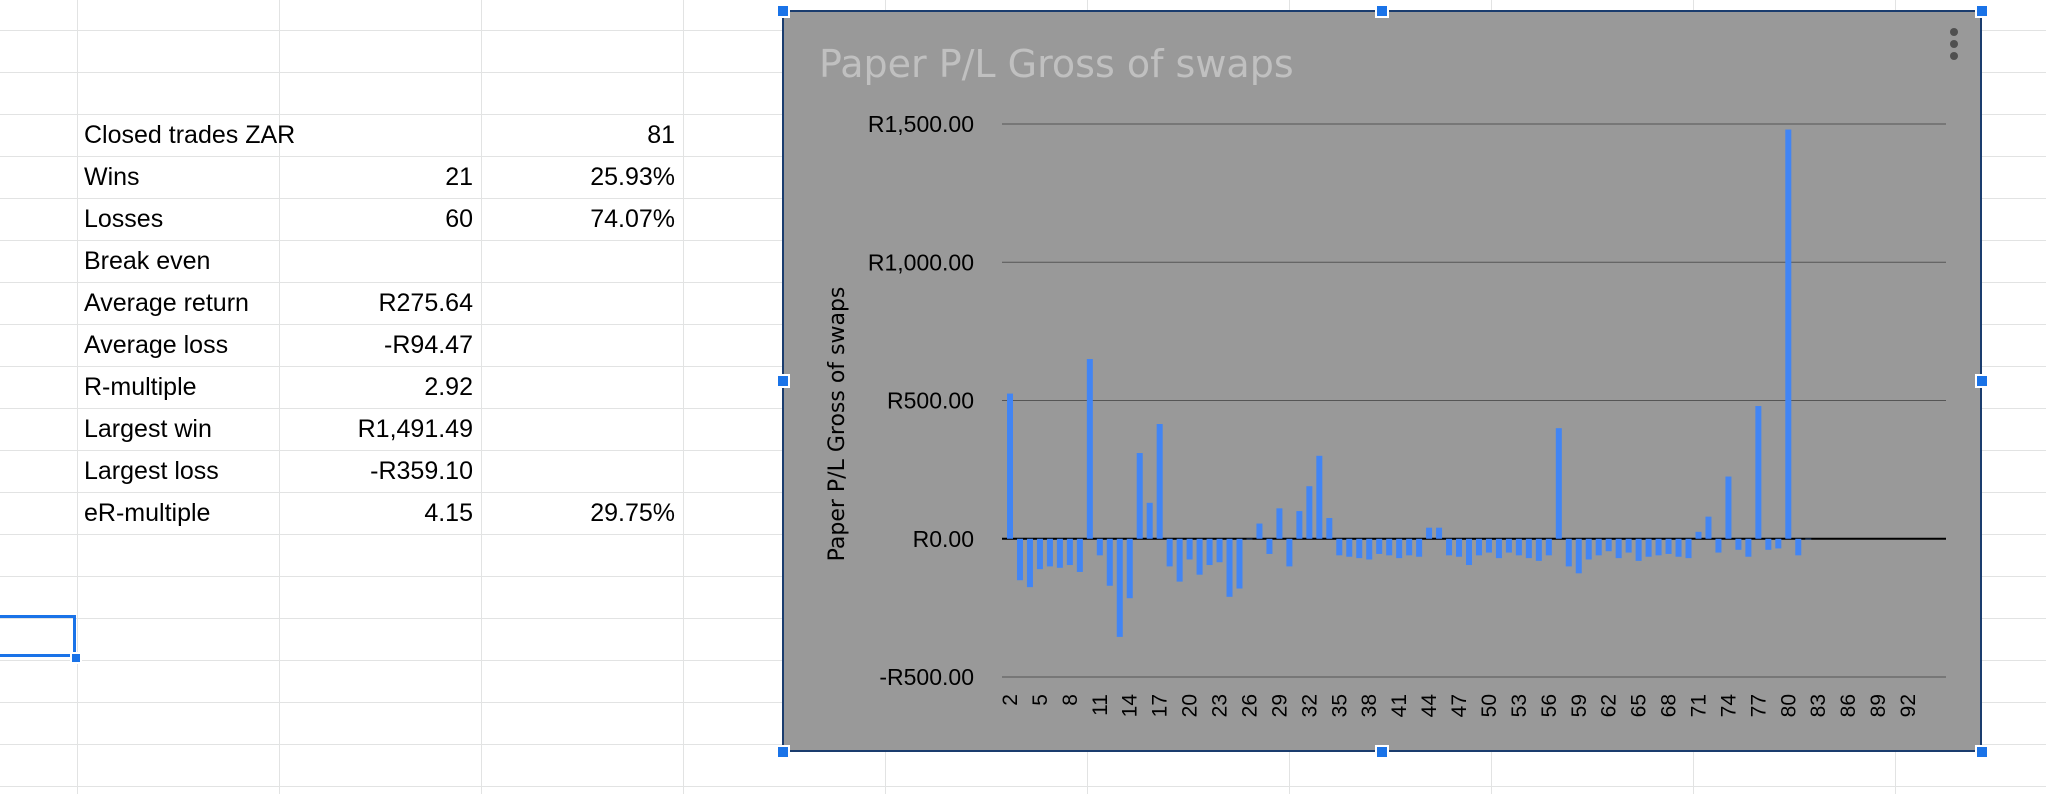 The image size is (2046, 794). What do you see at coordinates (661, 135) in the screenshot?
I see `stat-percent: 81` at bounding box center [661, 135].